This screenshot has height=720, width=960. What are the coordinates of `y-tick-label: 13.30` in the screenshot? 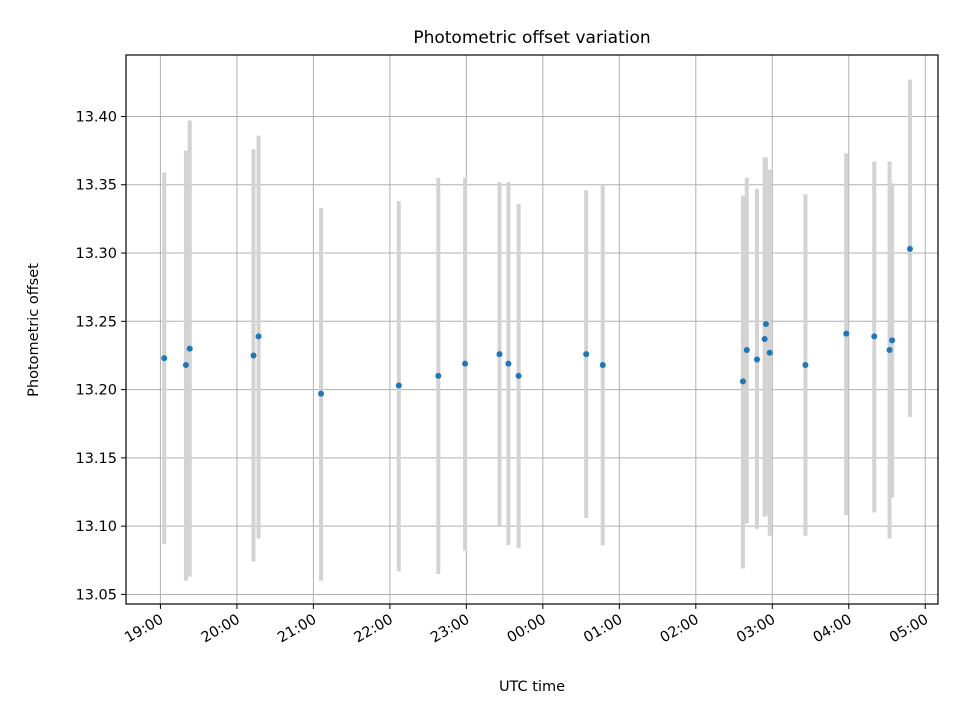 It's located at (96, 254).